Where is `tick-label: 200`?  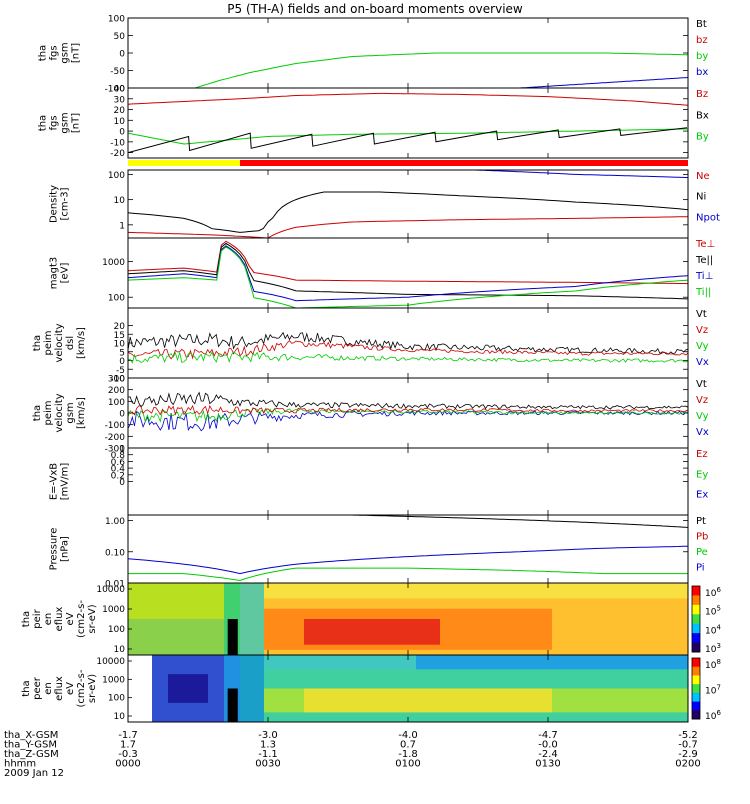
tick-label: 200 is located at coordinates (116, 391).